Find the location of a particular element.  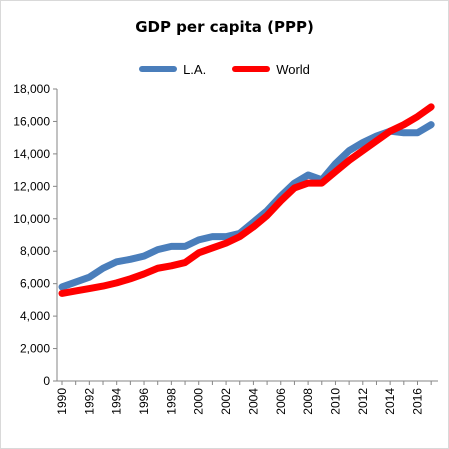

y-tick-label: 18,000 is located at coordinates (31, 89).